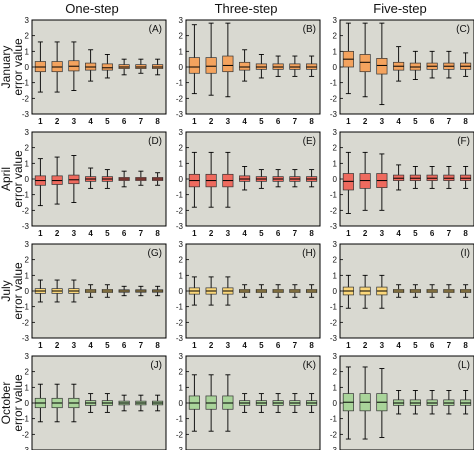 This screenshot has height=450, width=474. Describe the element at coordinates (399, 8) in the screenshot. I see `column-title-five-step: Five-step` at that location.